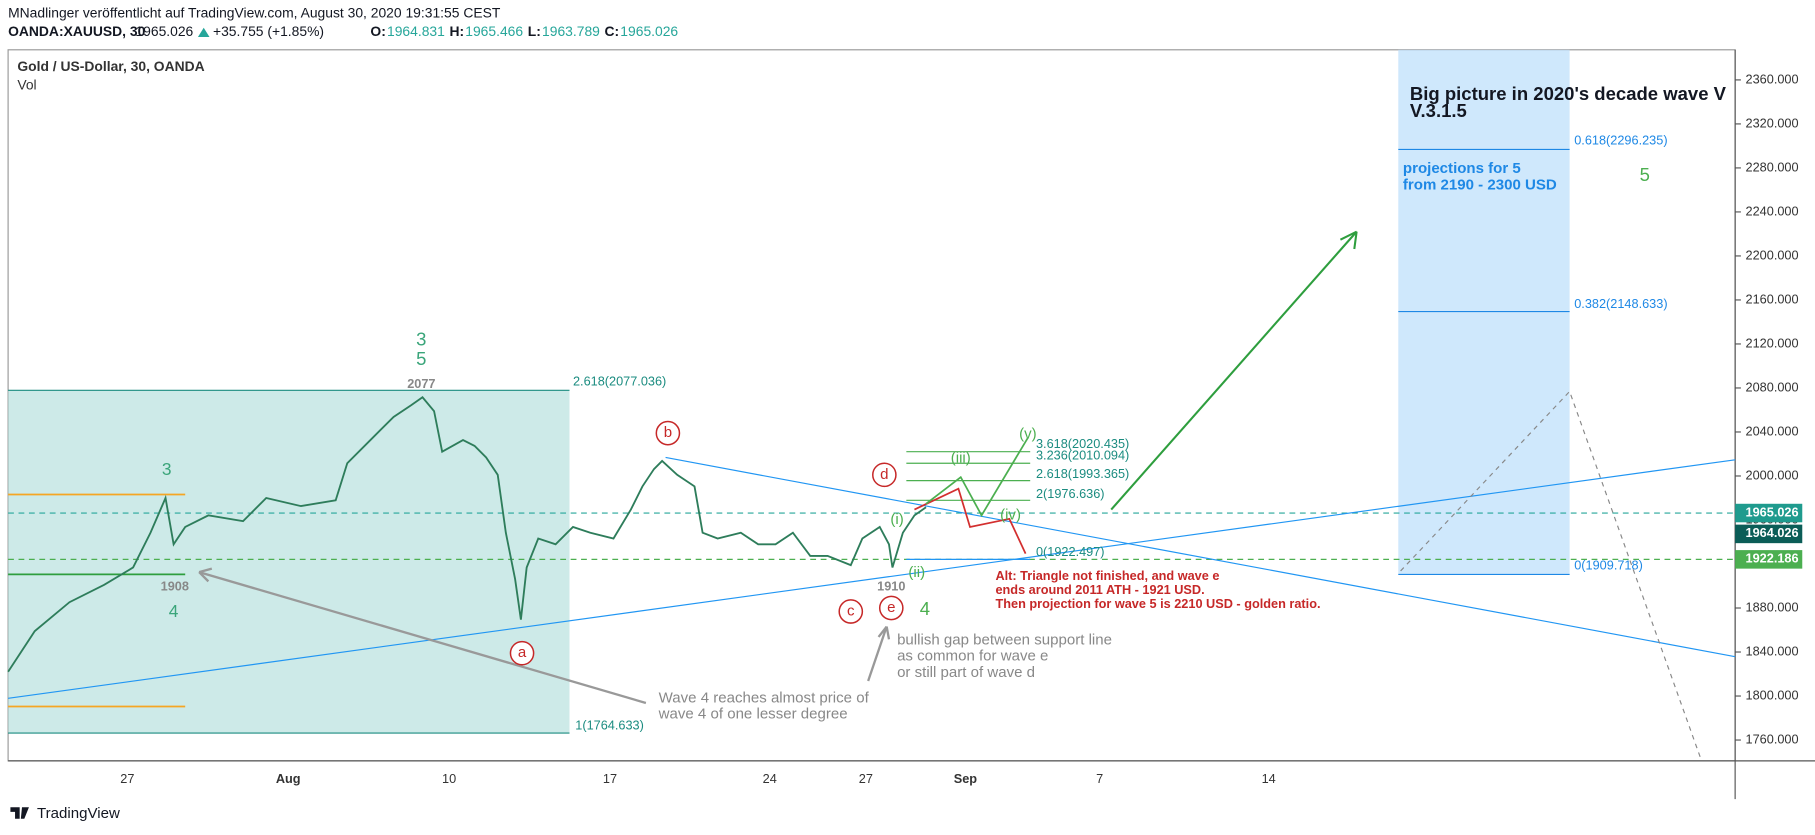 Image resolution: width=1815 pixels, height=835 pixels. I want to click on annotation: b, so click(668, 432).